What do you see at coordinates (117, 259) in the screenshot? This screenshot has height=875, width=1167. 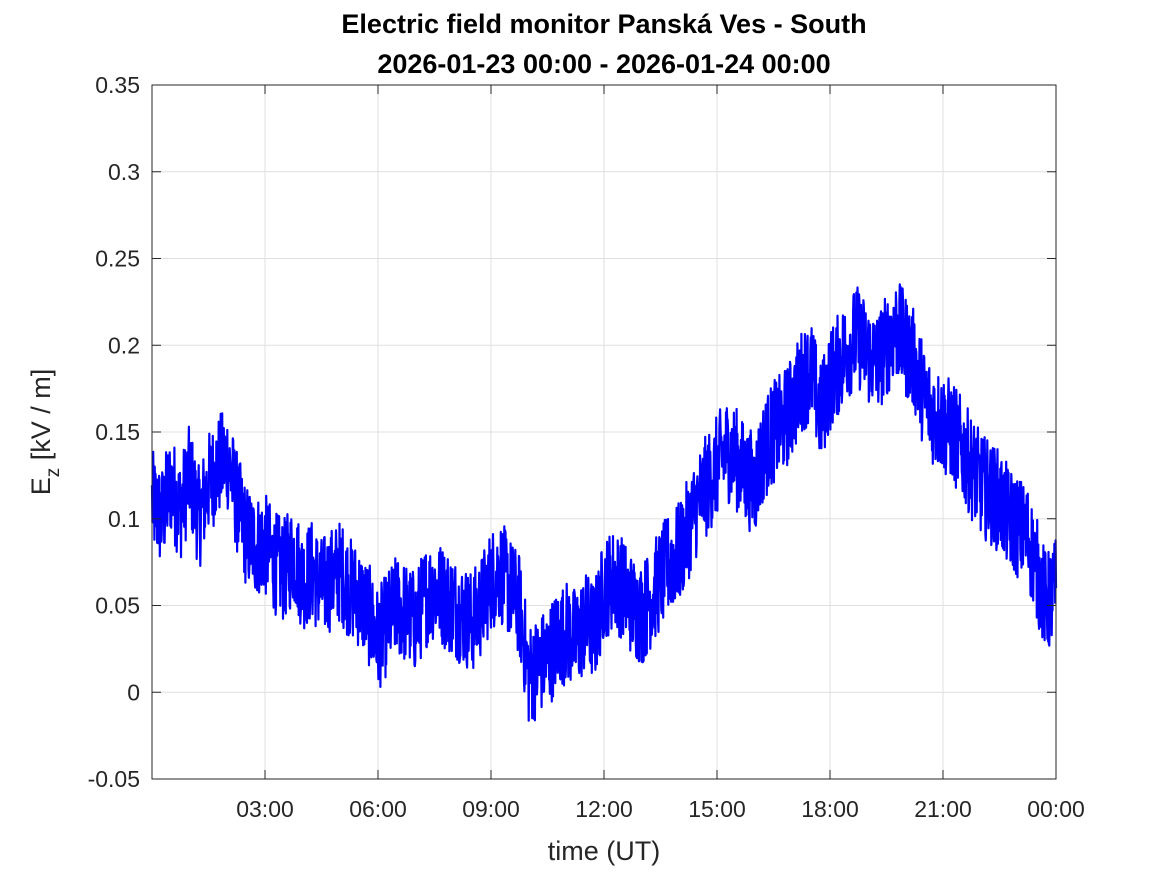 I see `y-tick-label: 0.25` at bounding box center [117, 259].